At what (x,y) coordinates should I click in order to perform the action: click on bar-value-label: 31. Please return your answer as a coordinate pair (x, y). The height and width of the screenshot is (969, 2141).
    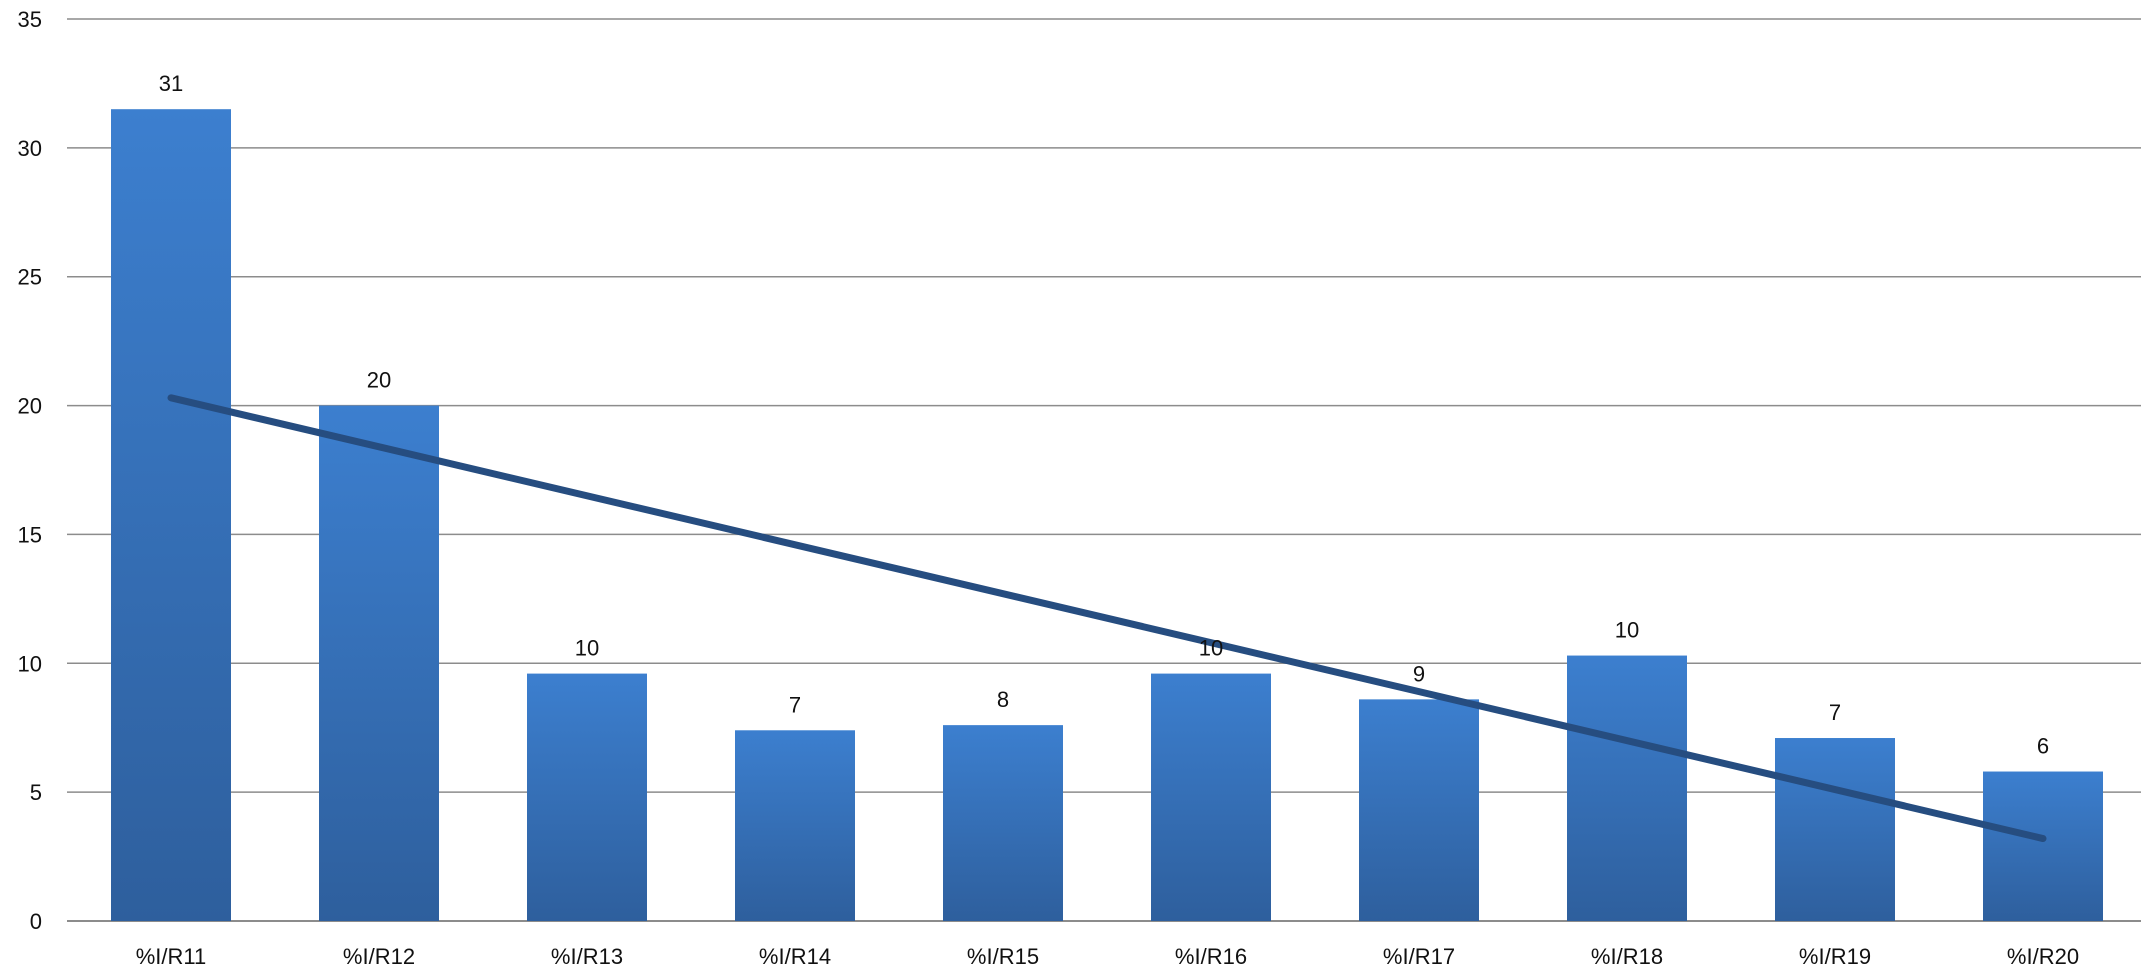
    Looking at the image, I should click on (171, 83).